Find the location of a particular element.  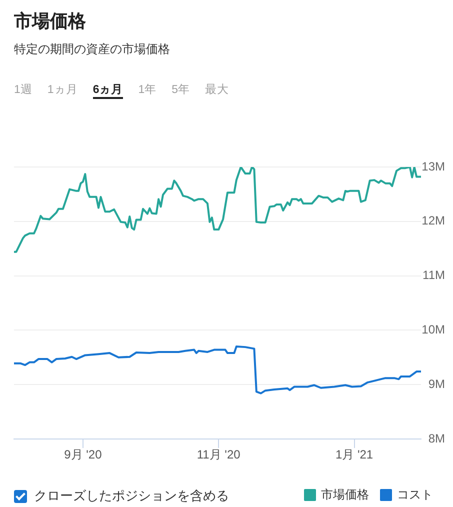

y-tick-label: 11M is located at coordinates (434, 275).